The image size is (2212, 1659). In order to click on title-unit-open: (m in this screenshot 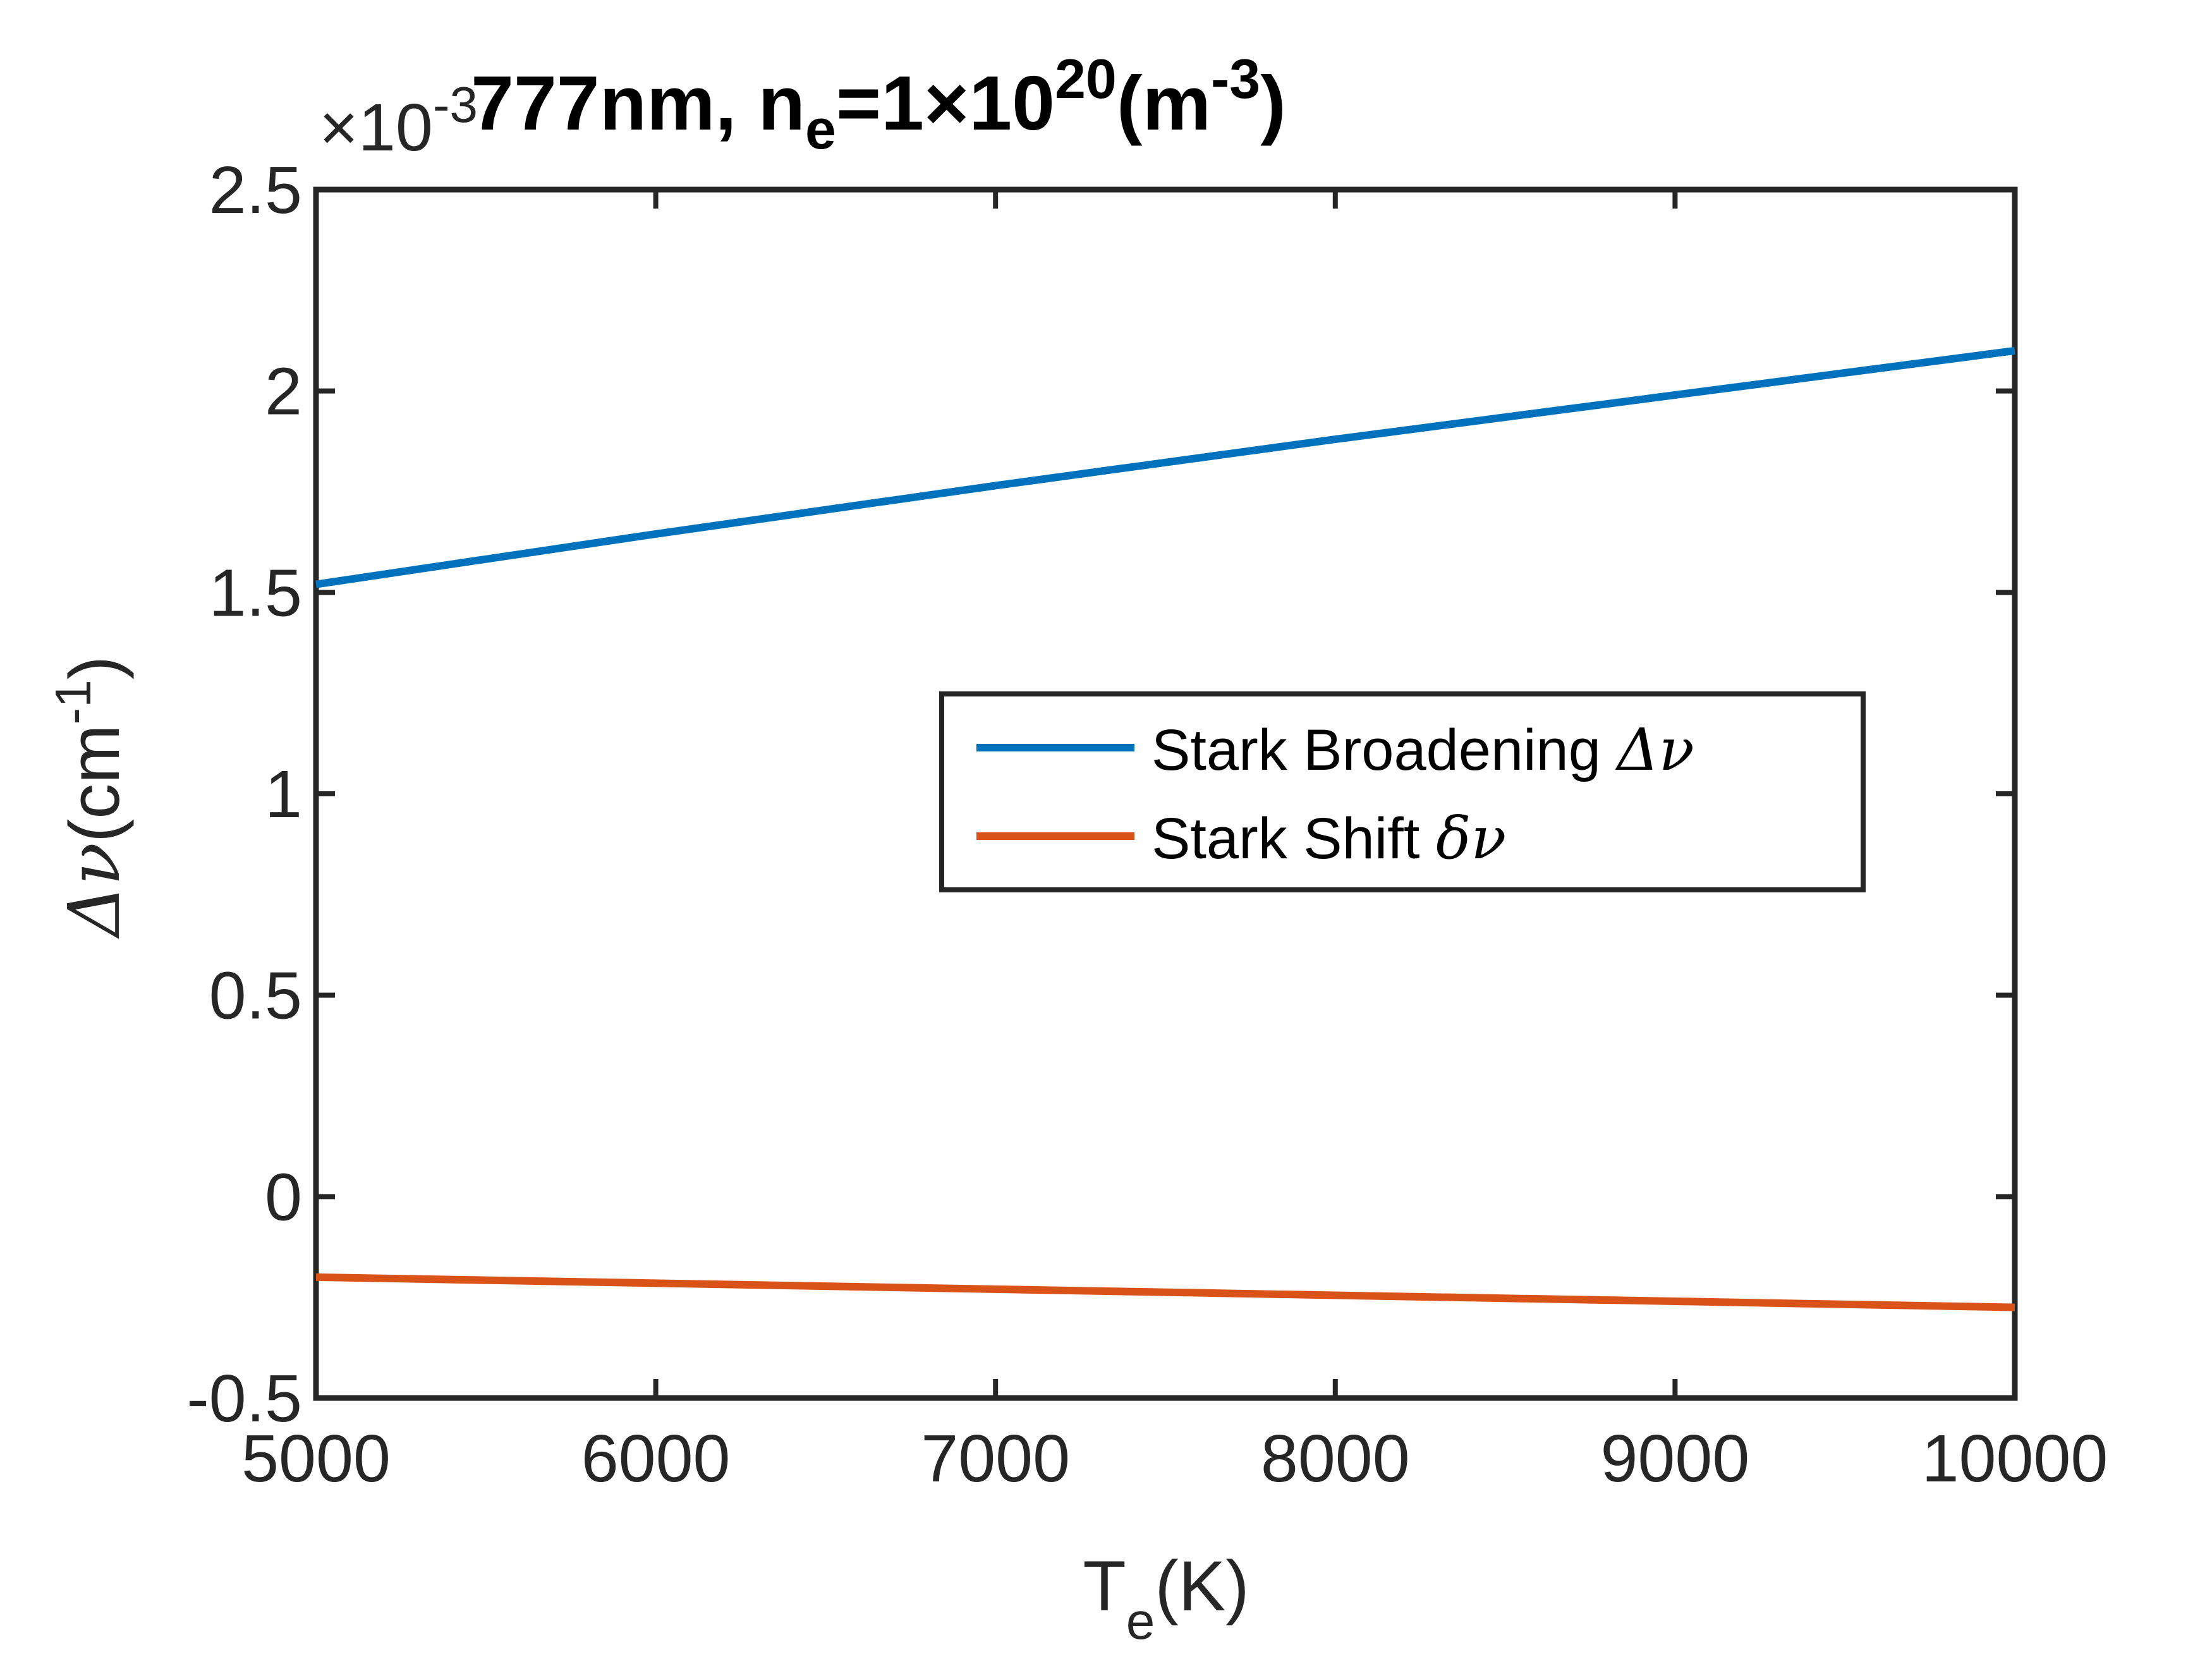, I will do `click(1164, 103)`.